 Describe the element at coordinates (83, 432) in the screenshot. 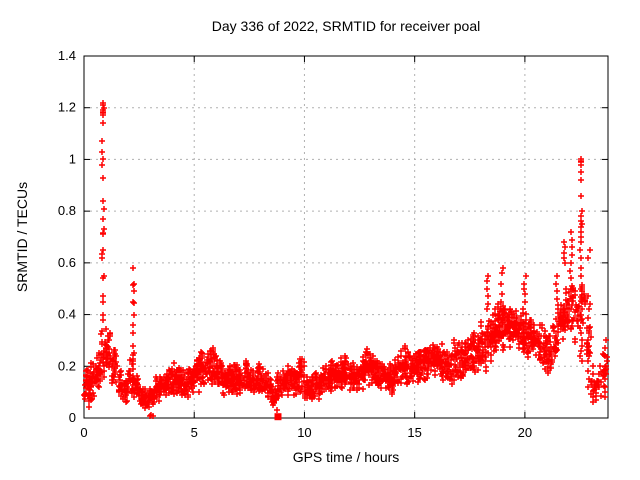

I see `x-tick-label: 0` at that location.